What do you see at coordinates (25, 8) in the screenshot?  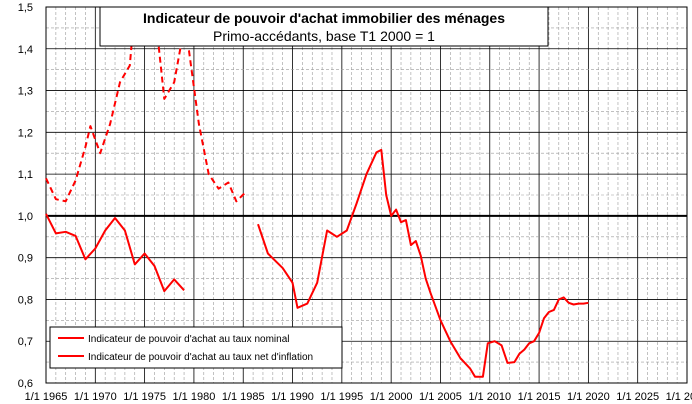 I see `y-tick-label: 1,5` at bounding box center [25, 8].